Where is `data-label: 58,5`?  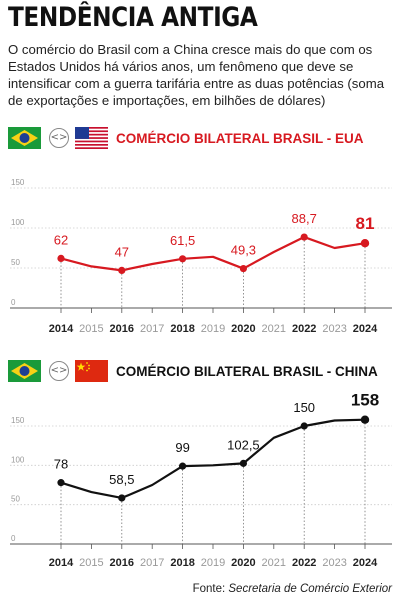
data-label: 58,5 is located at coordinates (121, 479).